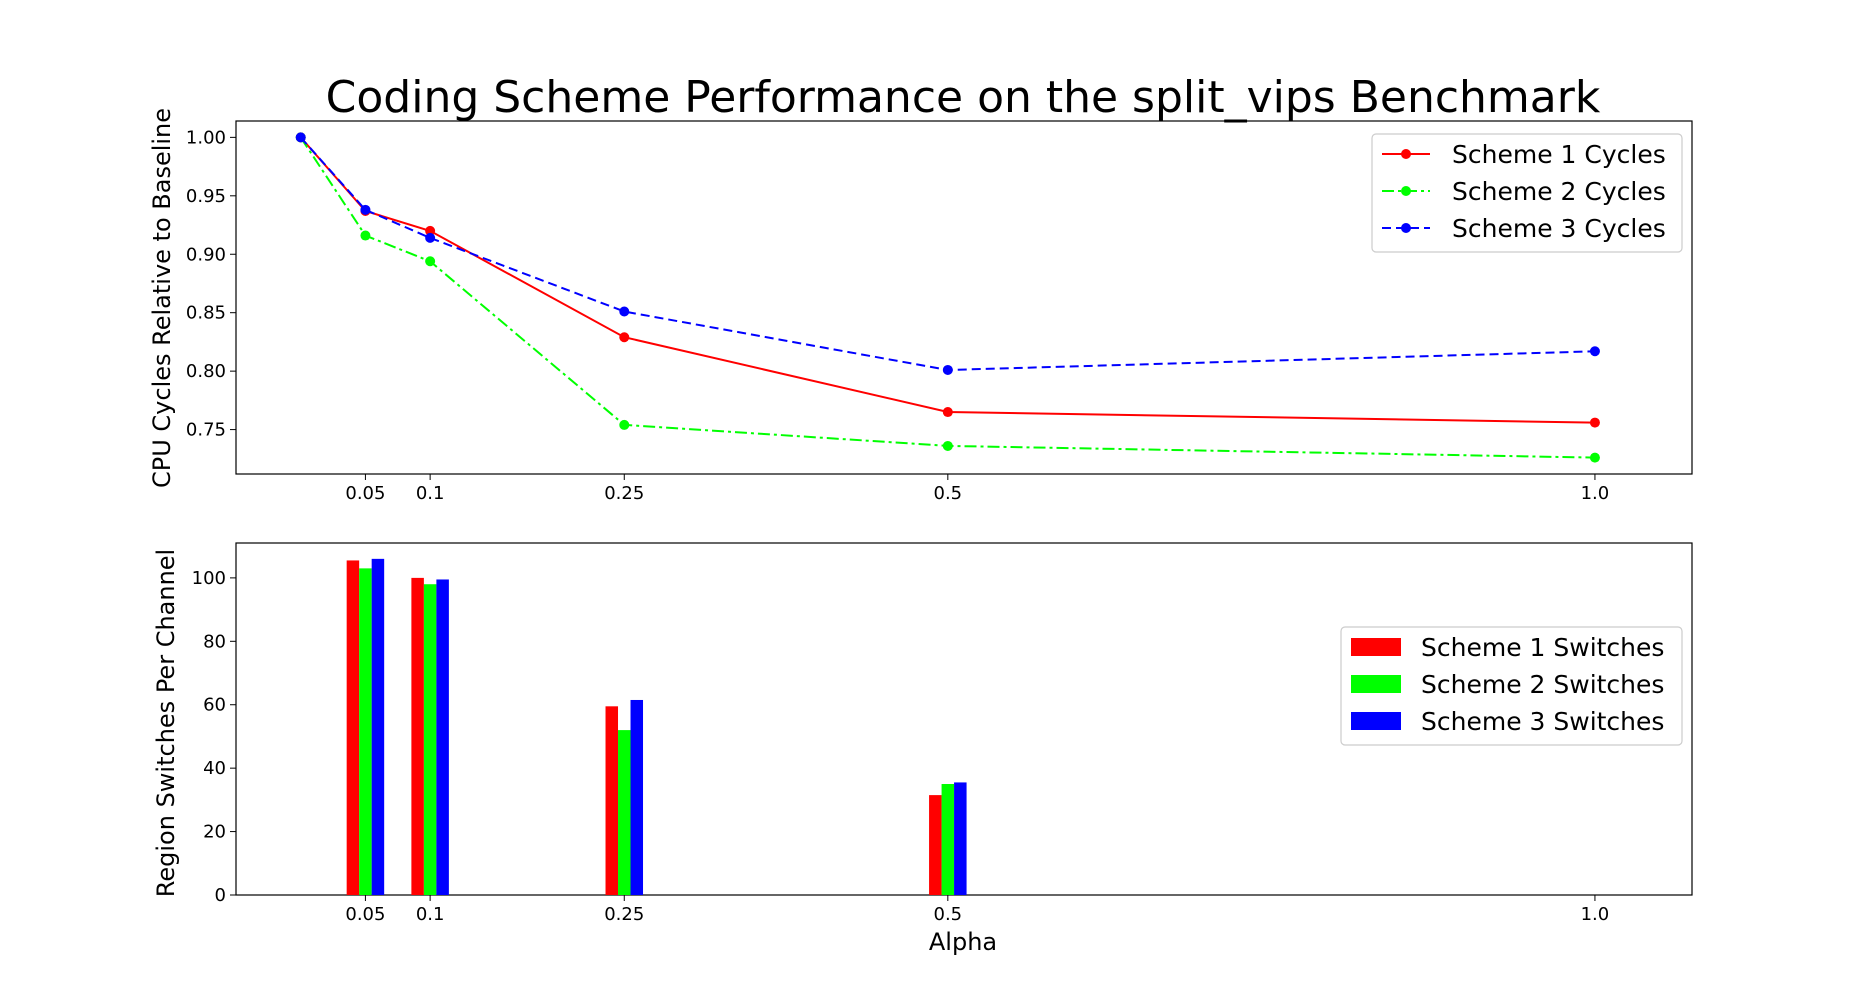 Image resolution: width=1853 pixels, height=991 pixels. Describe the element at coordinates (206, 137) in the screenshot. I see `cycles-ytick-label: 1.00` at that location.